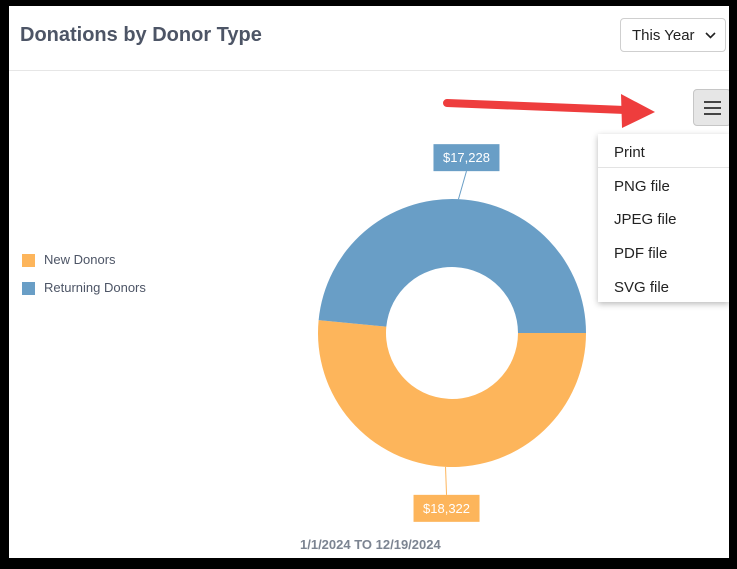 Image resolution: width=737 pixels, height=569 pixels. I want to click on menu-item-svg-label: SVG file, so click(642, 287).